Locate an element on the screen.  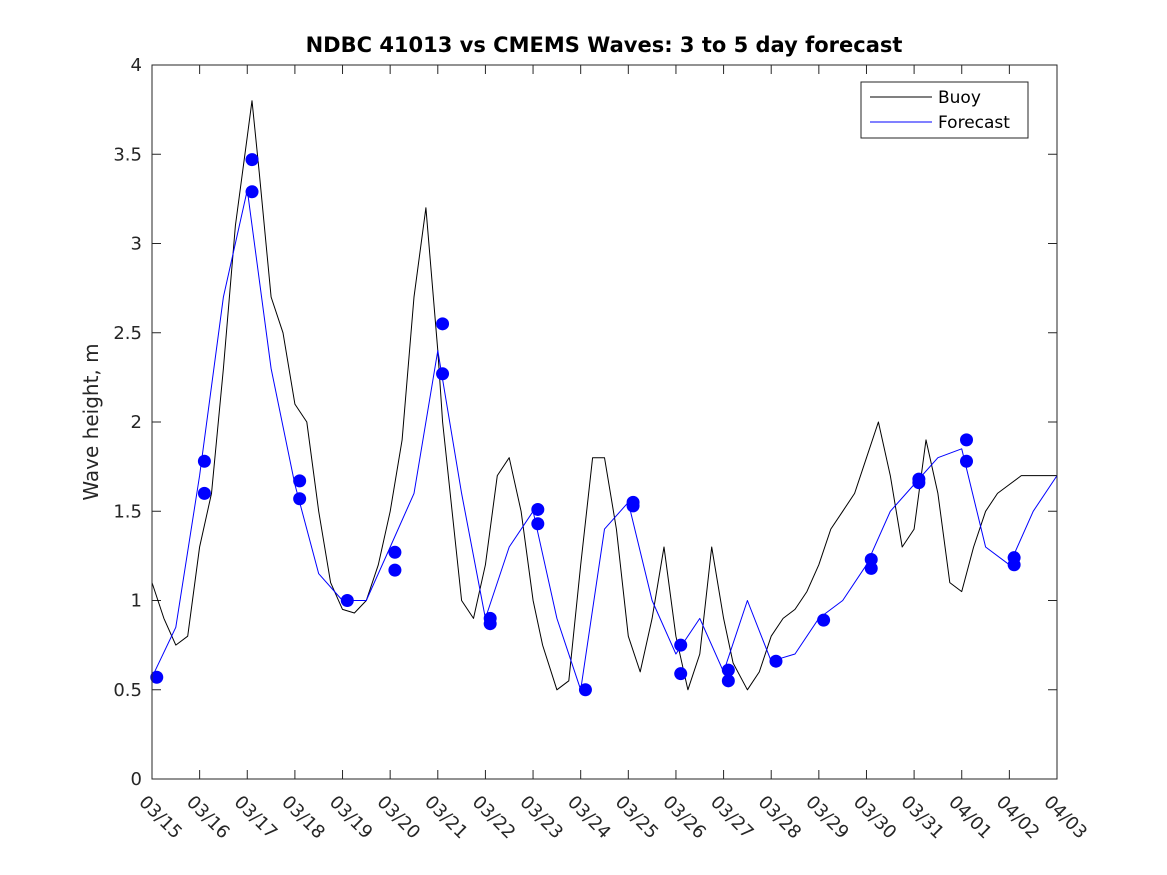
y-tick-label: 3.5 is located at coordinates (127, 154).